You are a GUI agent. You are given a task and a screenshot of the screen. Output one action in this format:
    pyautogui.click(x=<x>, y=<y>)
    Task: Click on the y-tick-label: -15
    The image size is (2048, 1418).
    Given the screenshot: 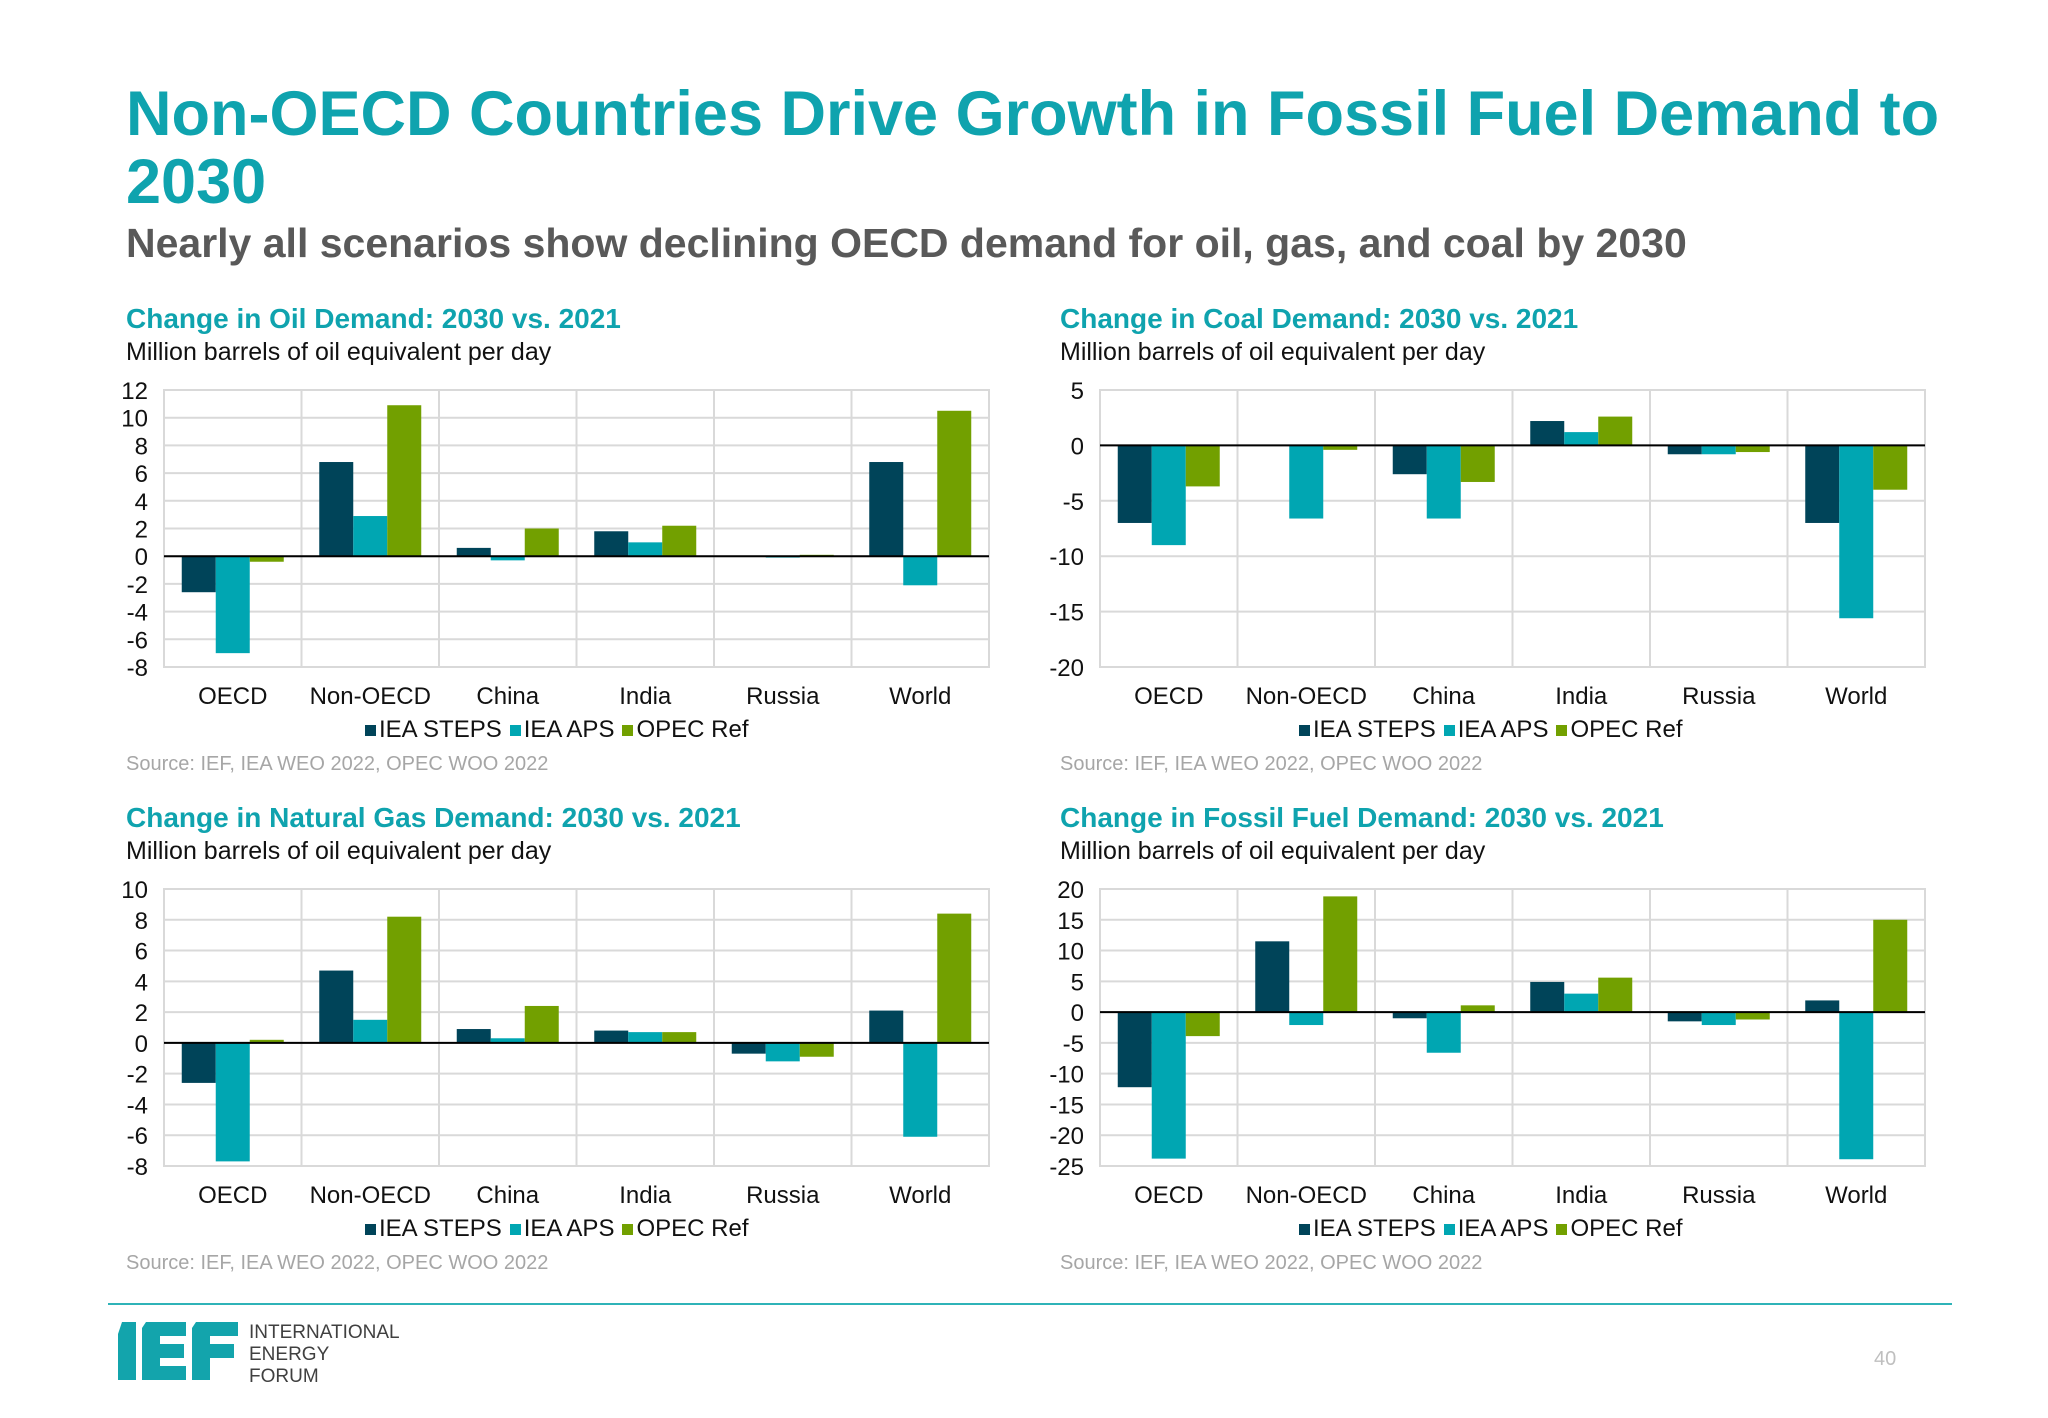 What is the action you would take?
    pyautogui.click(x=1066, y=1105)
    